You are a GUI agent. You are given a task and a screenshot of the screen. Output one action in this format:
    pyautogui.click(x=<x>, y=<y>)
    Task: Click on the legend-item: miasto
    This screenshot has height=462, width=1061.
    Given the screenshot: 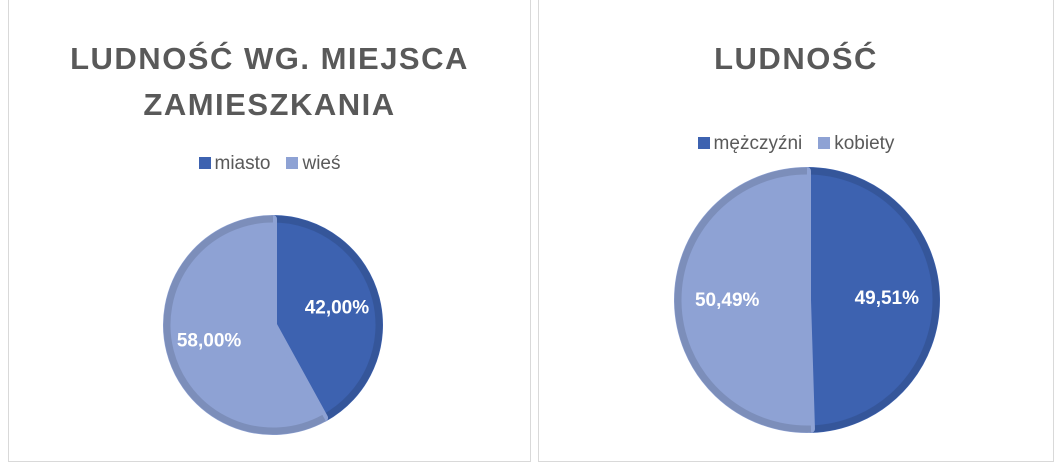 What is the action you would take?
    pyautogui.click(x=234, y=163)
    